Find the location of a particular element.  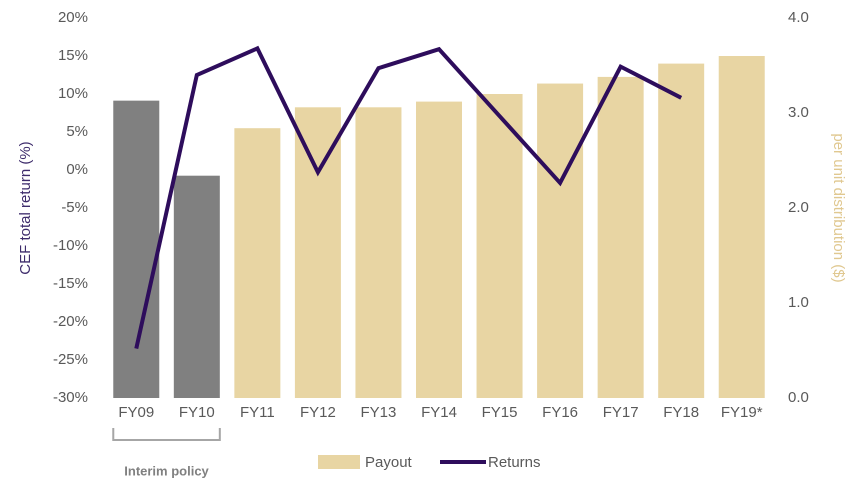

y-tick-label: -10% is located at coordinates (70, 245).